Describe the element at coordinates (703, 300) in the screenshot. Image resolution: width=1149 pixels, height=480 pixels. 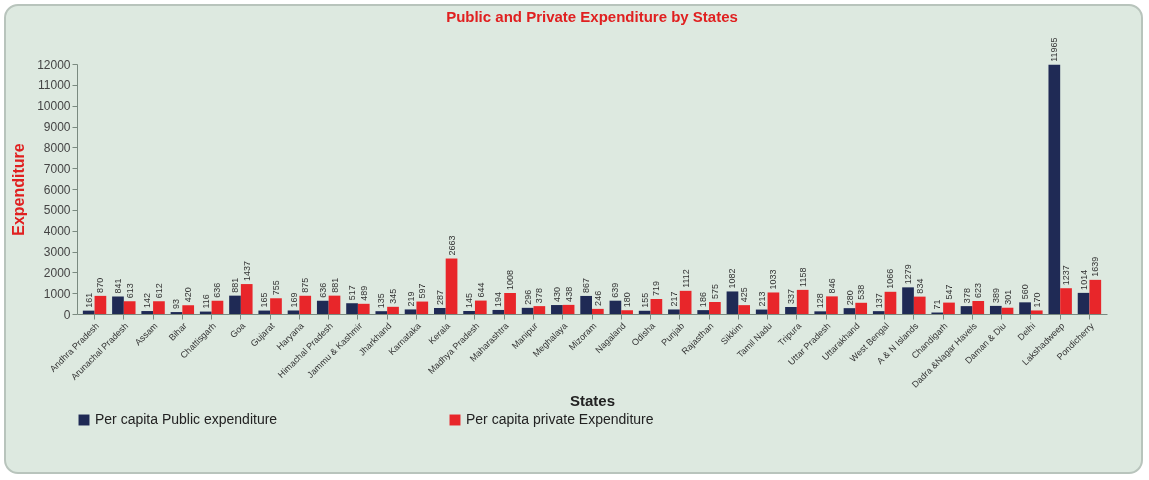
I see `data-label: 186` at that location.